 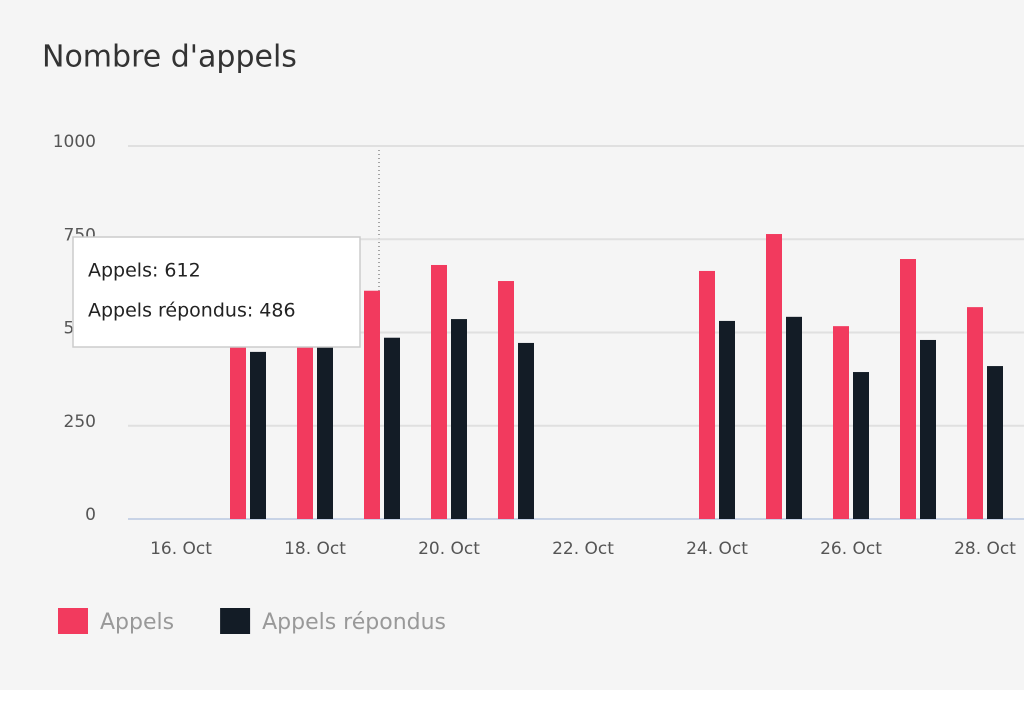 I want to click on x-tick-label: 26. Oct, so click(x=851, y=549).